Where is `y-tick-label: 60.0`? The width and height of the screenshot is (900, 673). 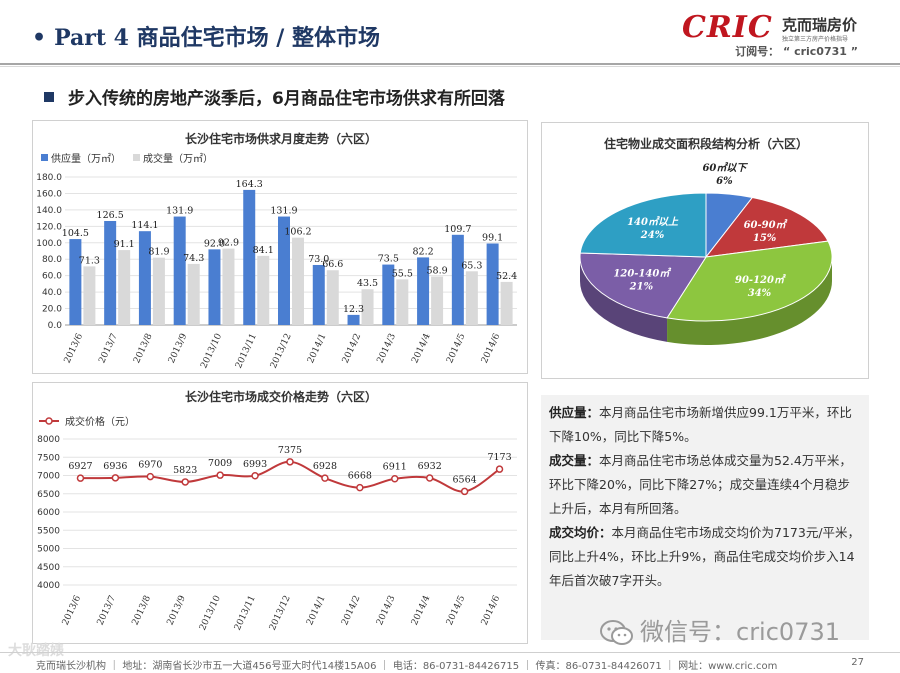
y-tick-label: 60.0 is located at coordinates (52, 277).